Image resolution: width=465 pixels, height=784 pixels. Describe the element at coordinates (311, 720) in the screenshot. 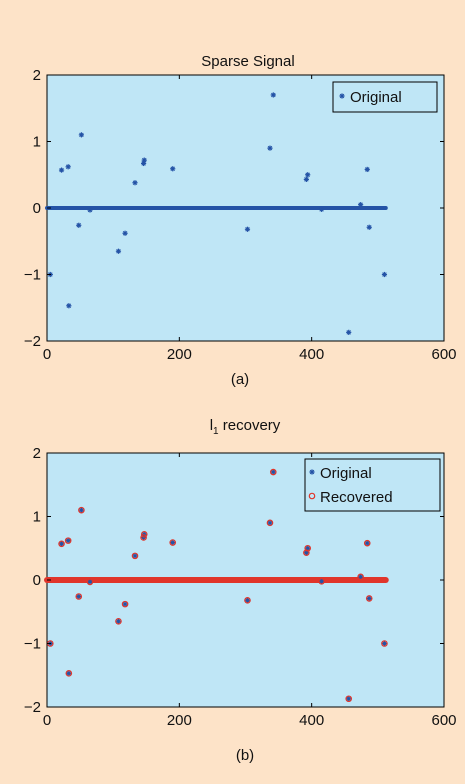

I see `chart-b-xtick-label-2: 400` at that location.